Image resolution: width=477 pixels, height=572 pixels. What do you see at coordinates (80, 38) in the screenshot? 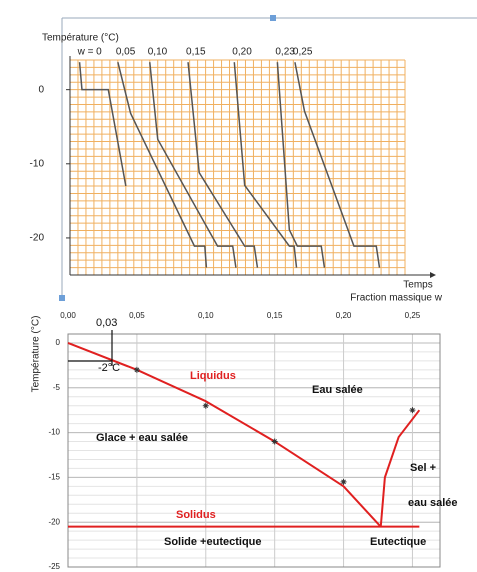
I see `chart-title: Température (°C)` at bounding box center [80, 38].